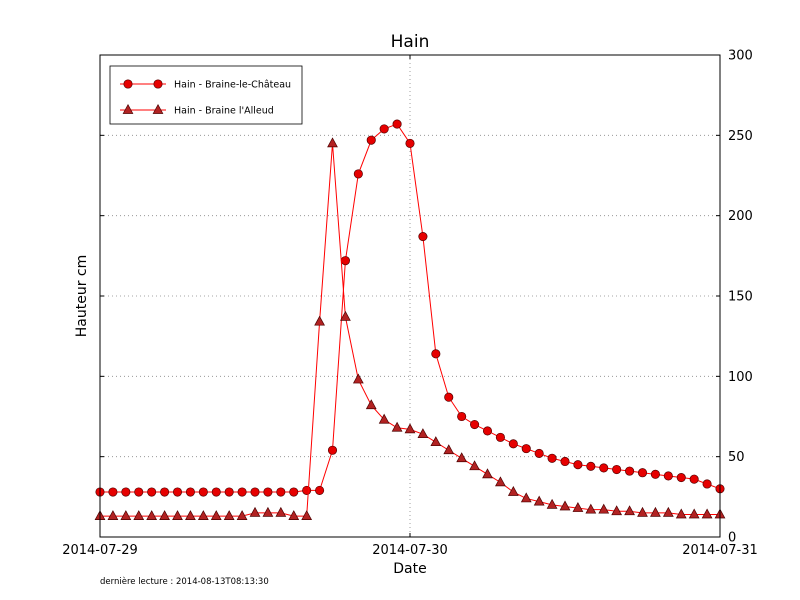 This screenshot has height=600, width=800. Describe the element at coordinates (740, 56) in the screenshot. I see `y-tick-label: 300` at that location.